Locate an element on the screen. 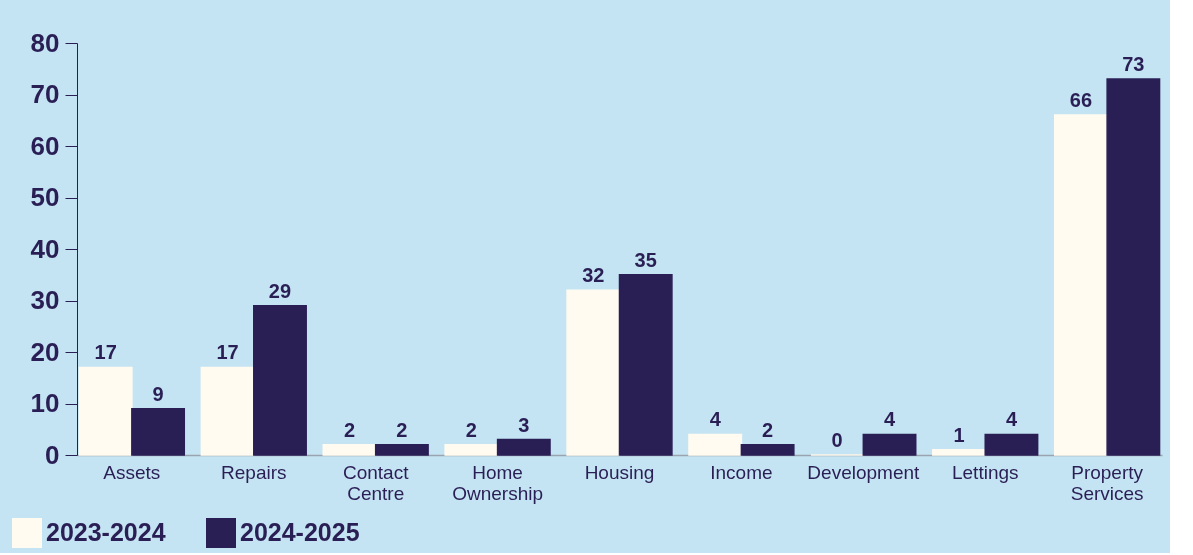 The image size is (1193, 555). x-tick-label: Repairs is located at coordinates (254, 472).